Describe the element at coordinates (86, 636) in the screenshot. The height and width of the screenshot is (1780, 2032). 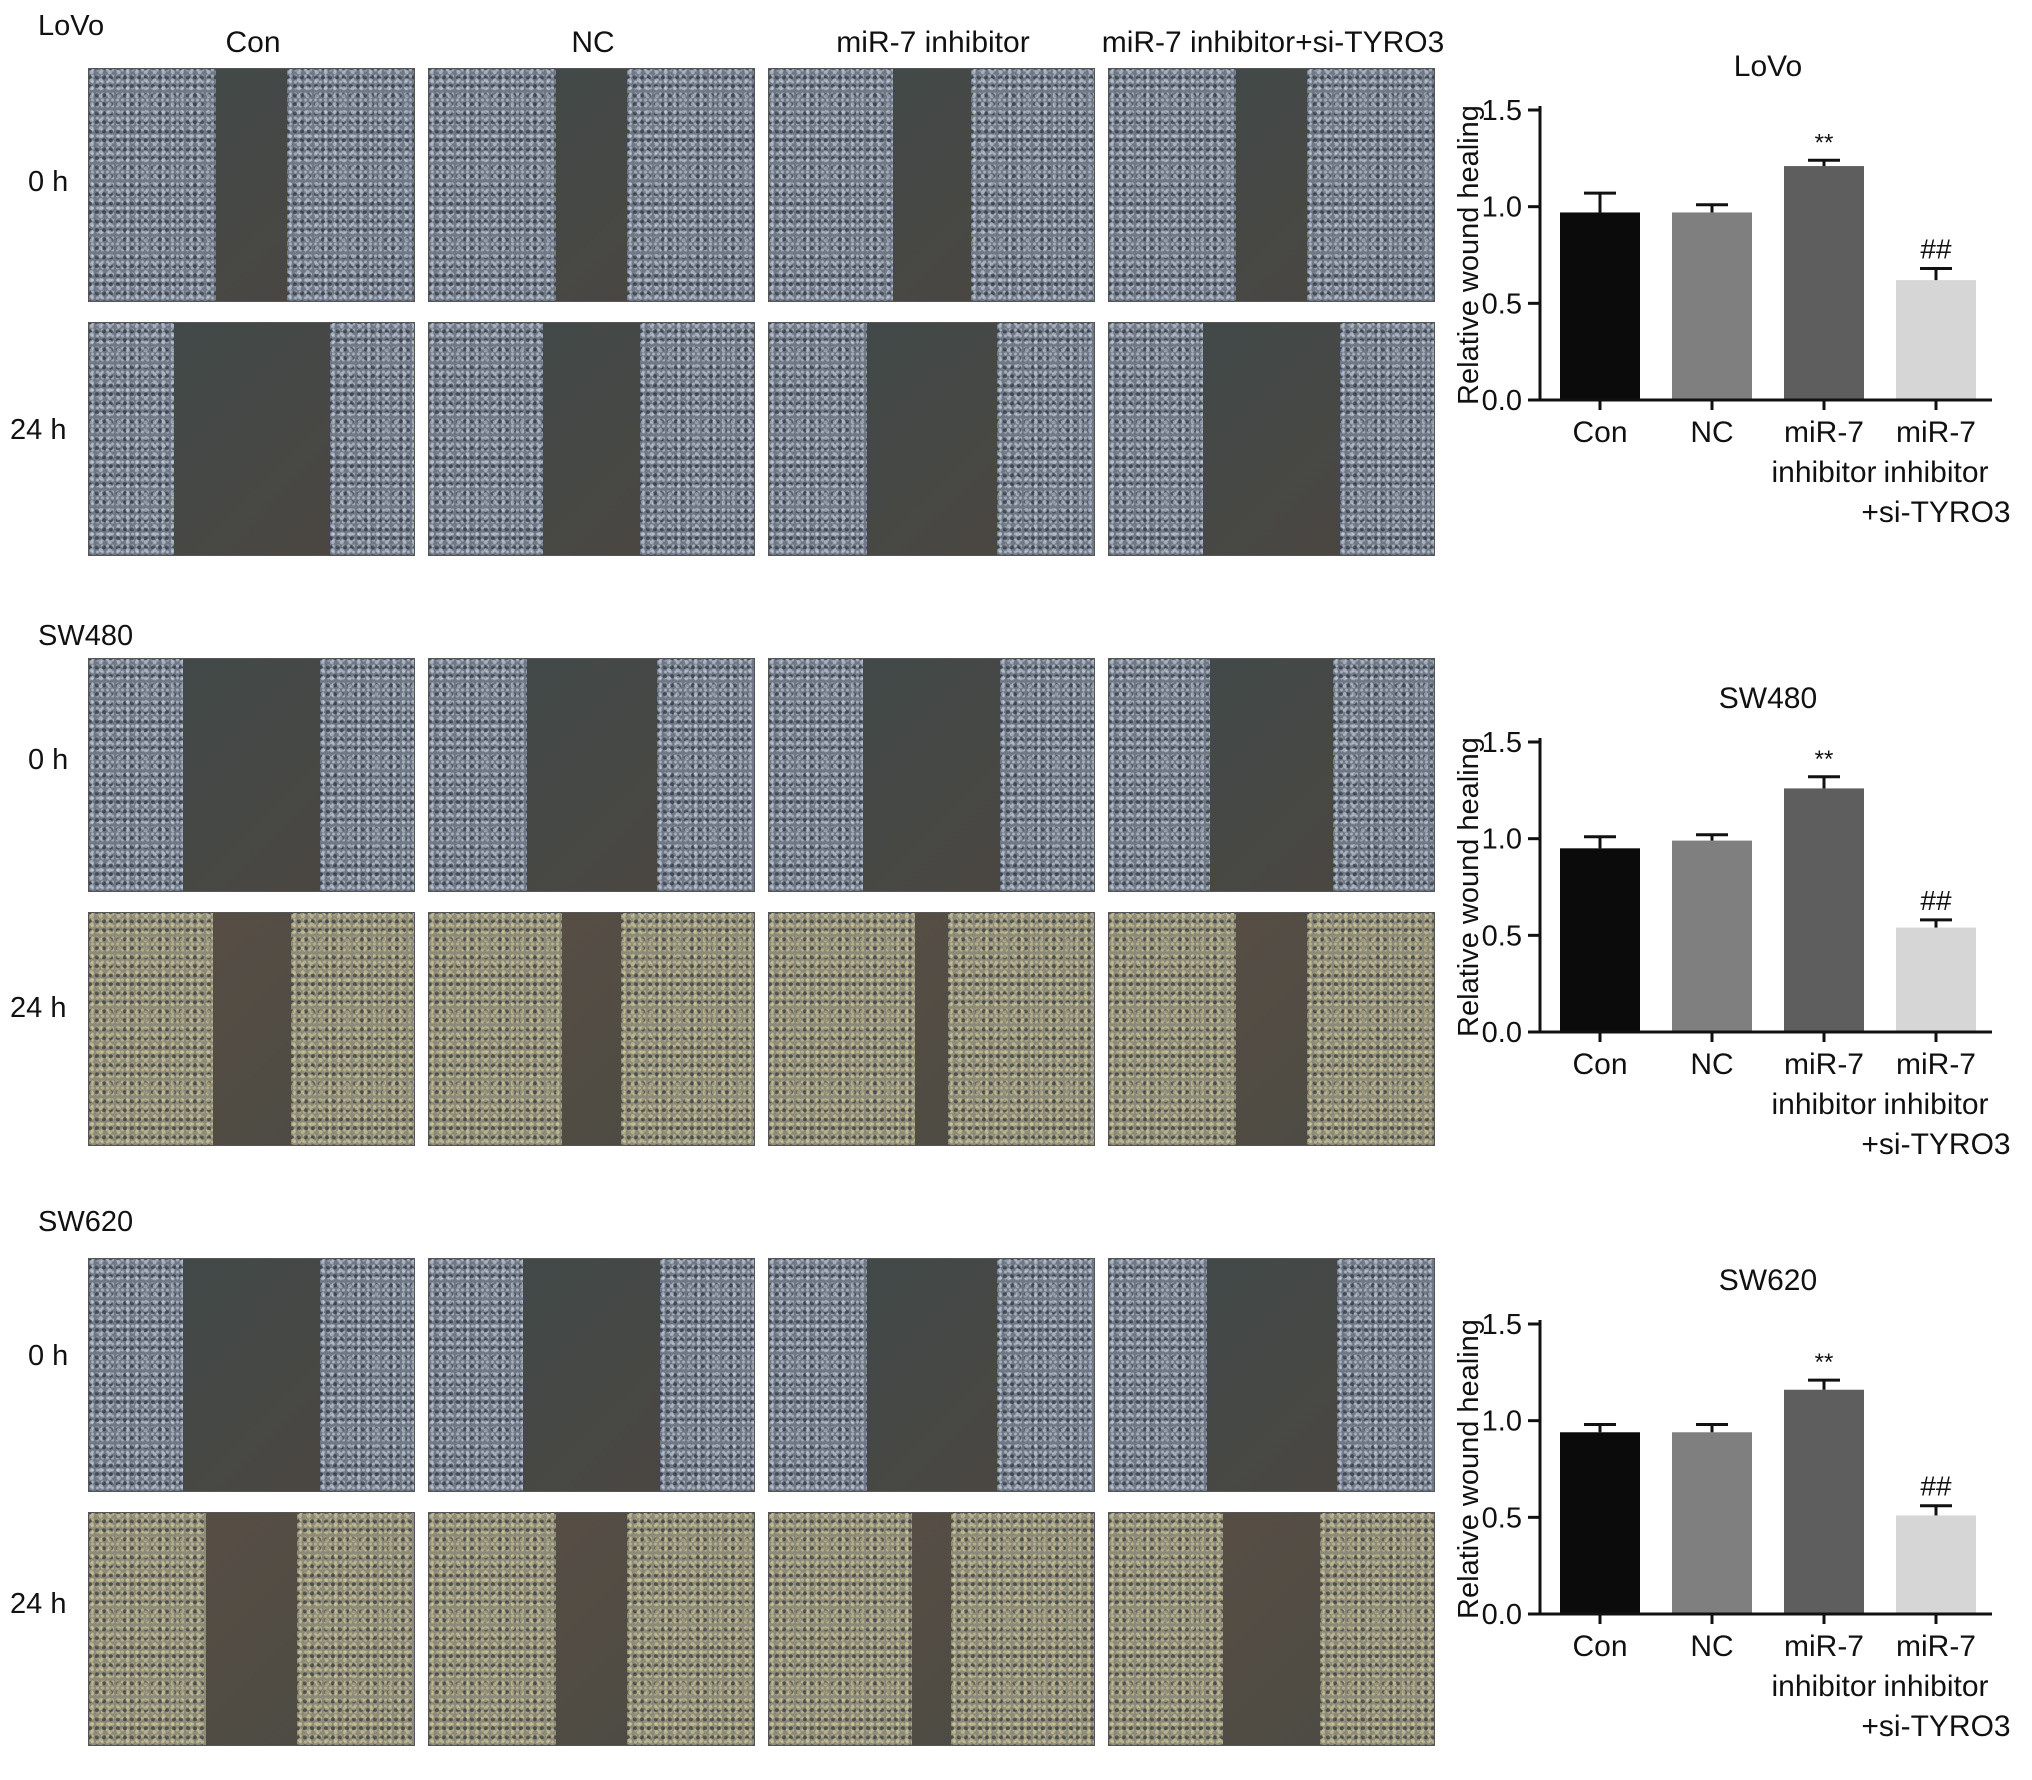
I see `cell-line-label: SW480` at that location.